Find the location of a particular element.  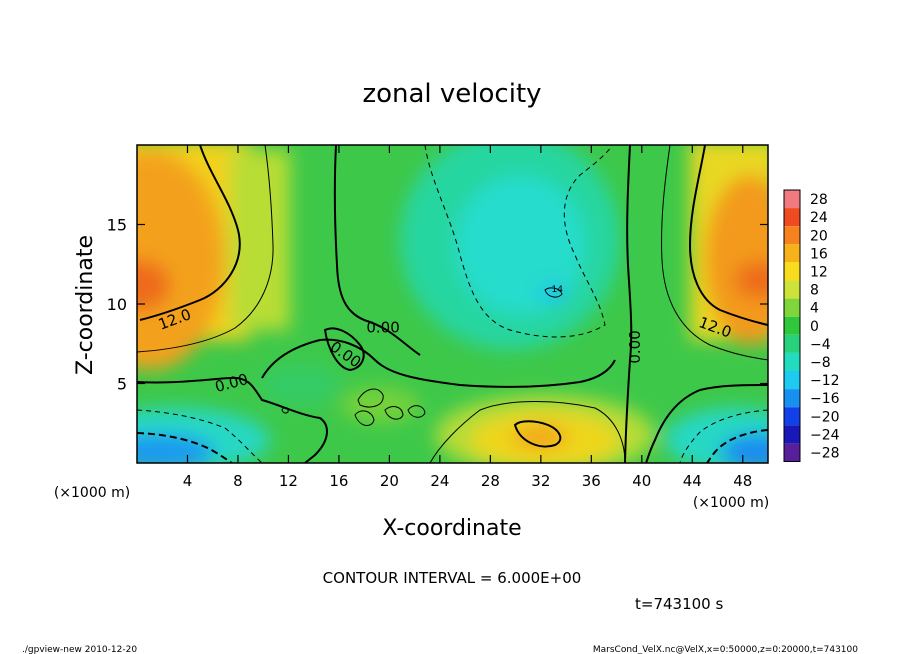

y-tick-label: 15 is located at coordinates (117, 225).